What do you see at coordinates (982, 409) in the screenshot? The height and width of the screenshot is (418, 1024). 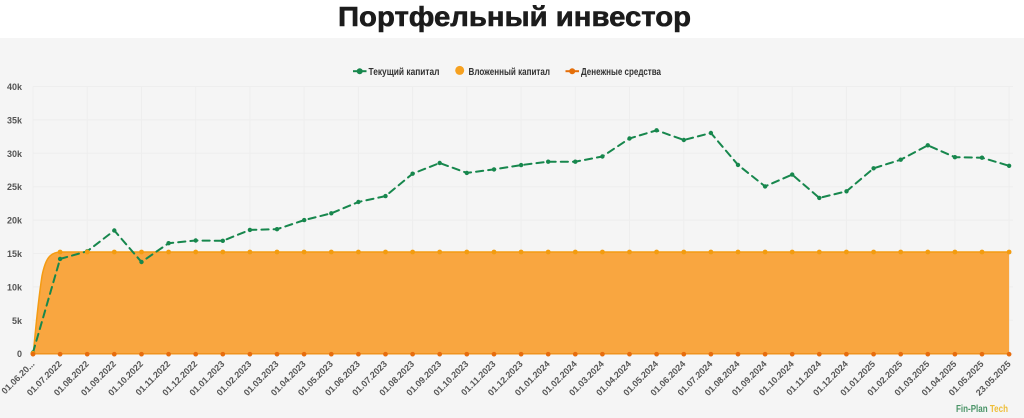 I see `svg-text: Fin-Plan Tech` at bounding box center [982, 409].